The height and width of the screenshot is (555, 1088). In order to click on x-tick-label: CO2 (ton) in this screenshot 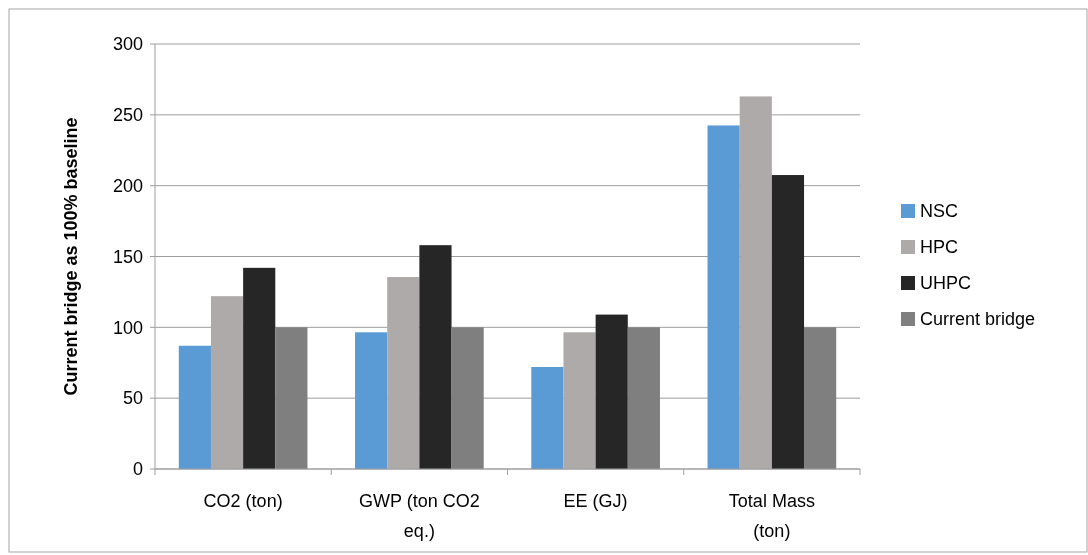, I will do `click(243, 501)`.